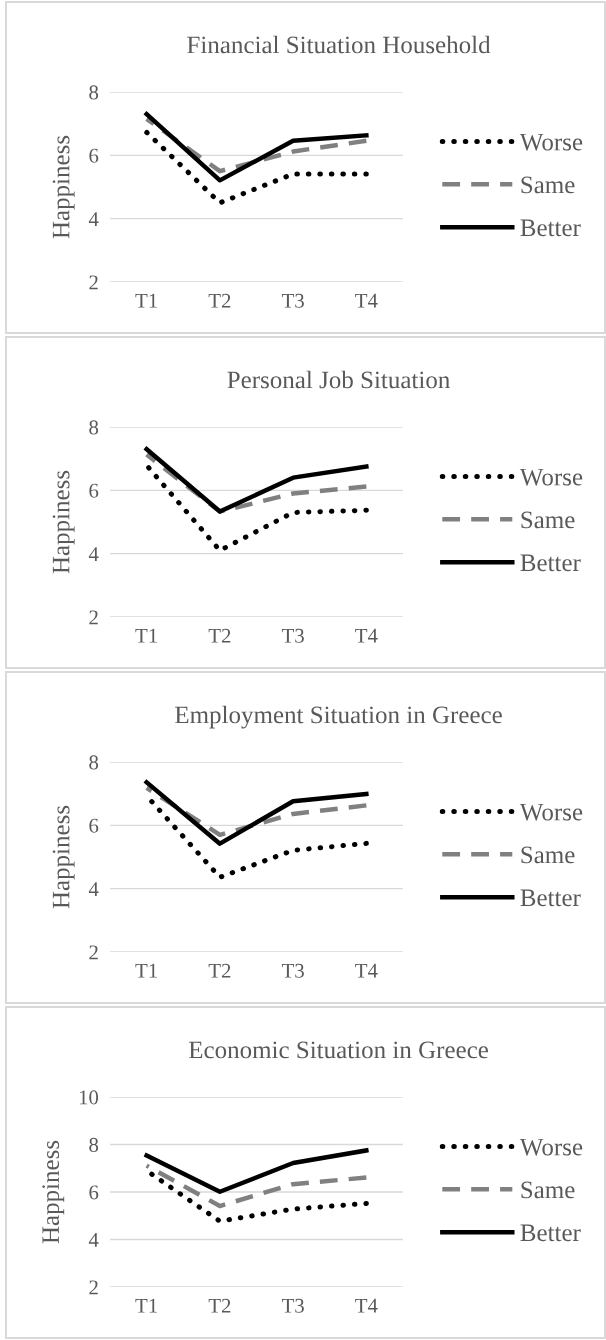 The width and height of the screenshot is (606, 1340). I want to click on y-tick-label: 10, so click(89, 1097).